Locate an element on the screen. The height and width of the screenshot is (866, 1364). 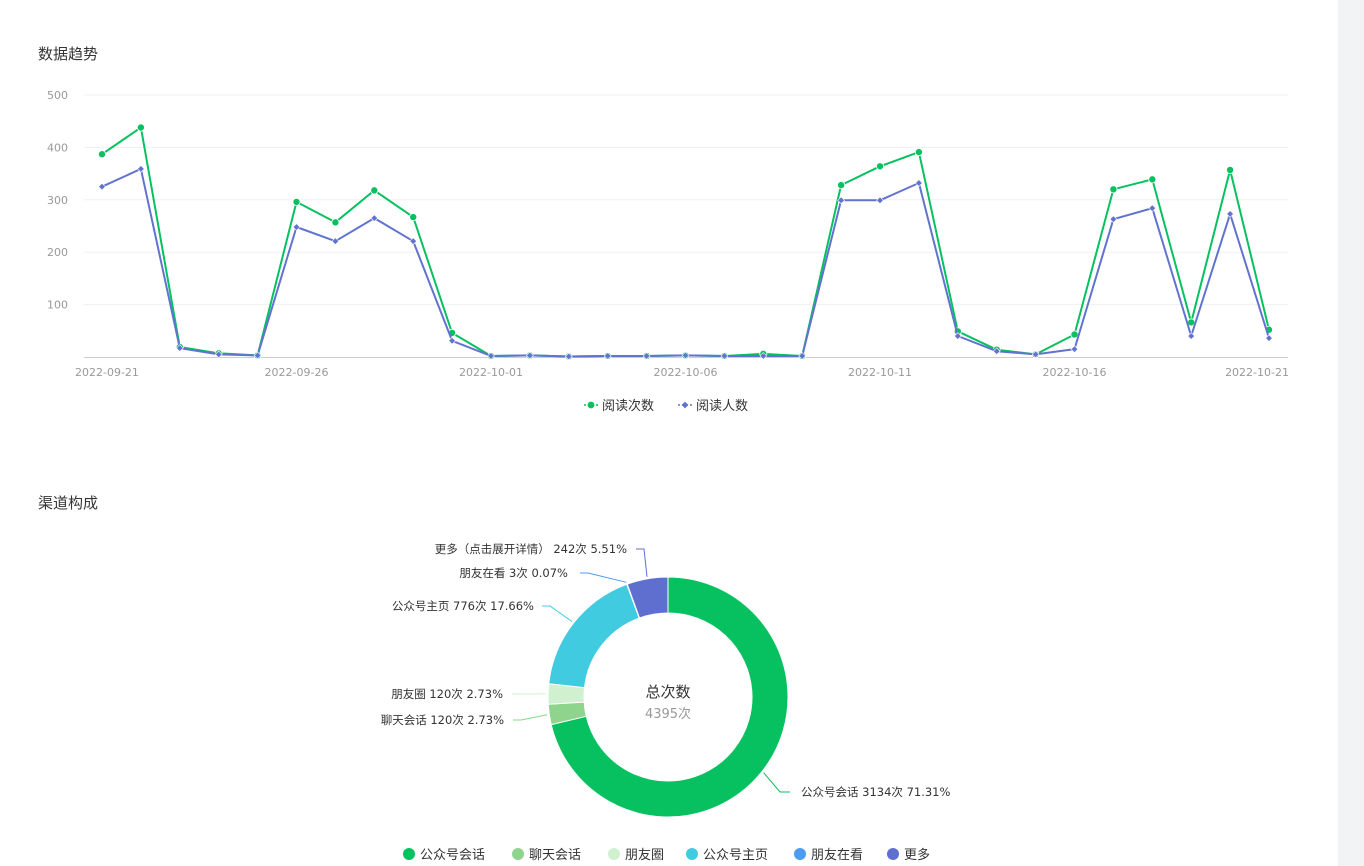
slice-label: 公众号会话 3134次 71.31% is located at coordinates (875, 792).